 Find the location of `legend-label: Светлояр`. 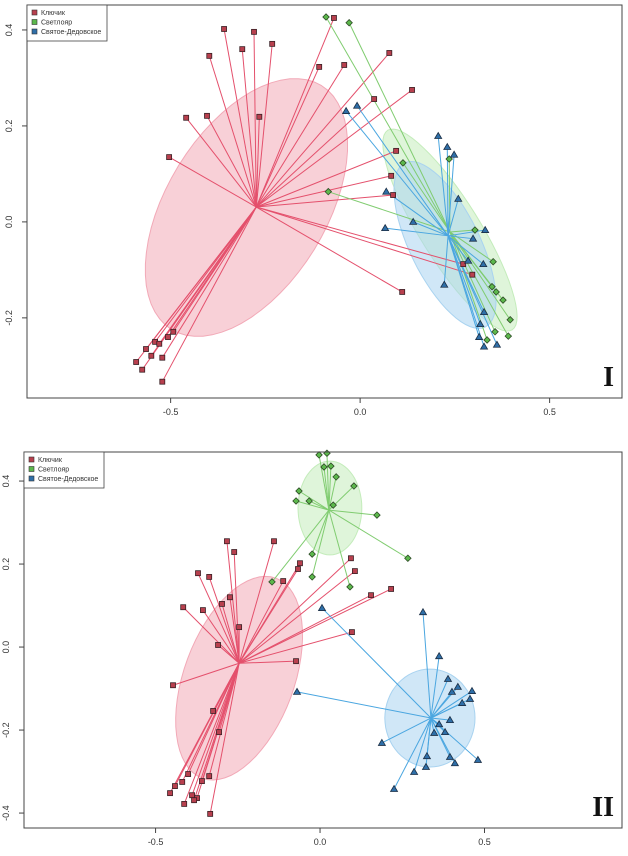

legend-label: Светлояр is located at coordinates (56, 23).